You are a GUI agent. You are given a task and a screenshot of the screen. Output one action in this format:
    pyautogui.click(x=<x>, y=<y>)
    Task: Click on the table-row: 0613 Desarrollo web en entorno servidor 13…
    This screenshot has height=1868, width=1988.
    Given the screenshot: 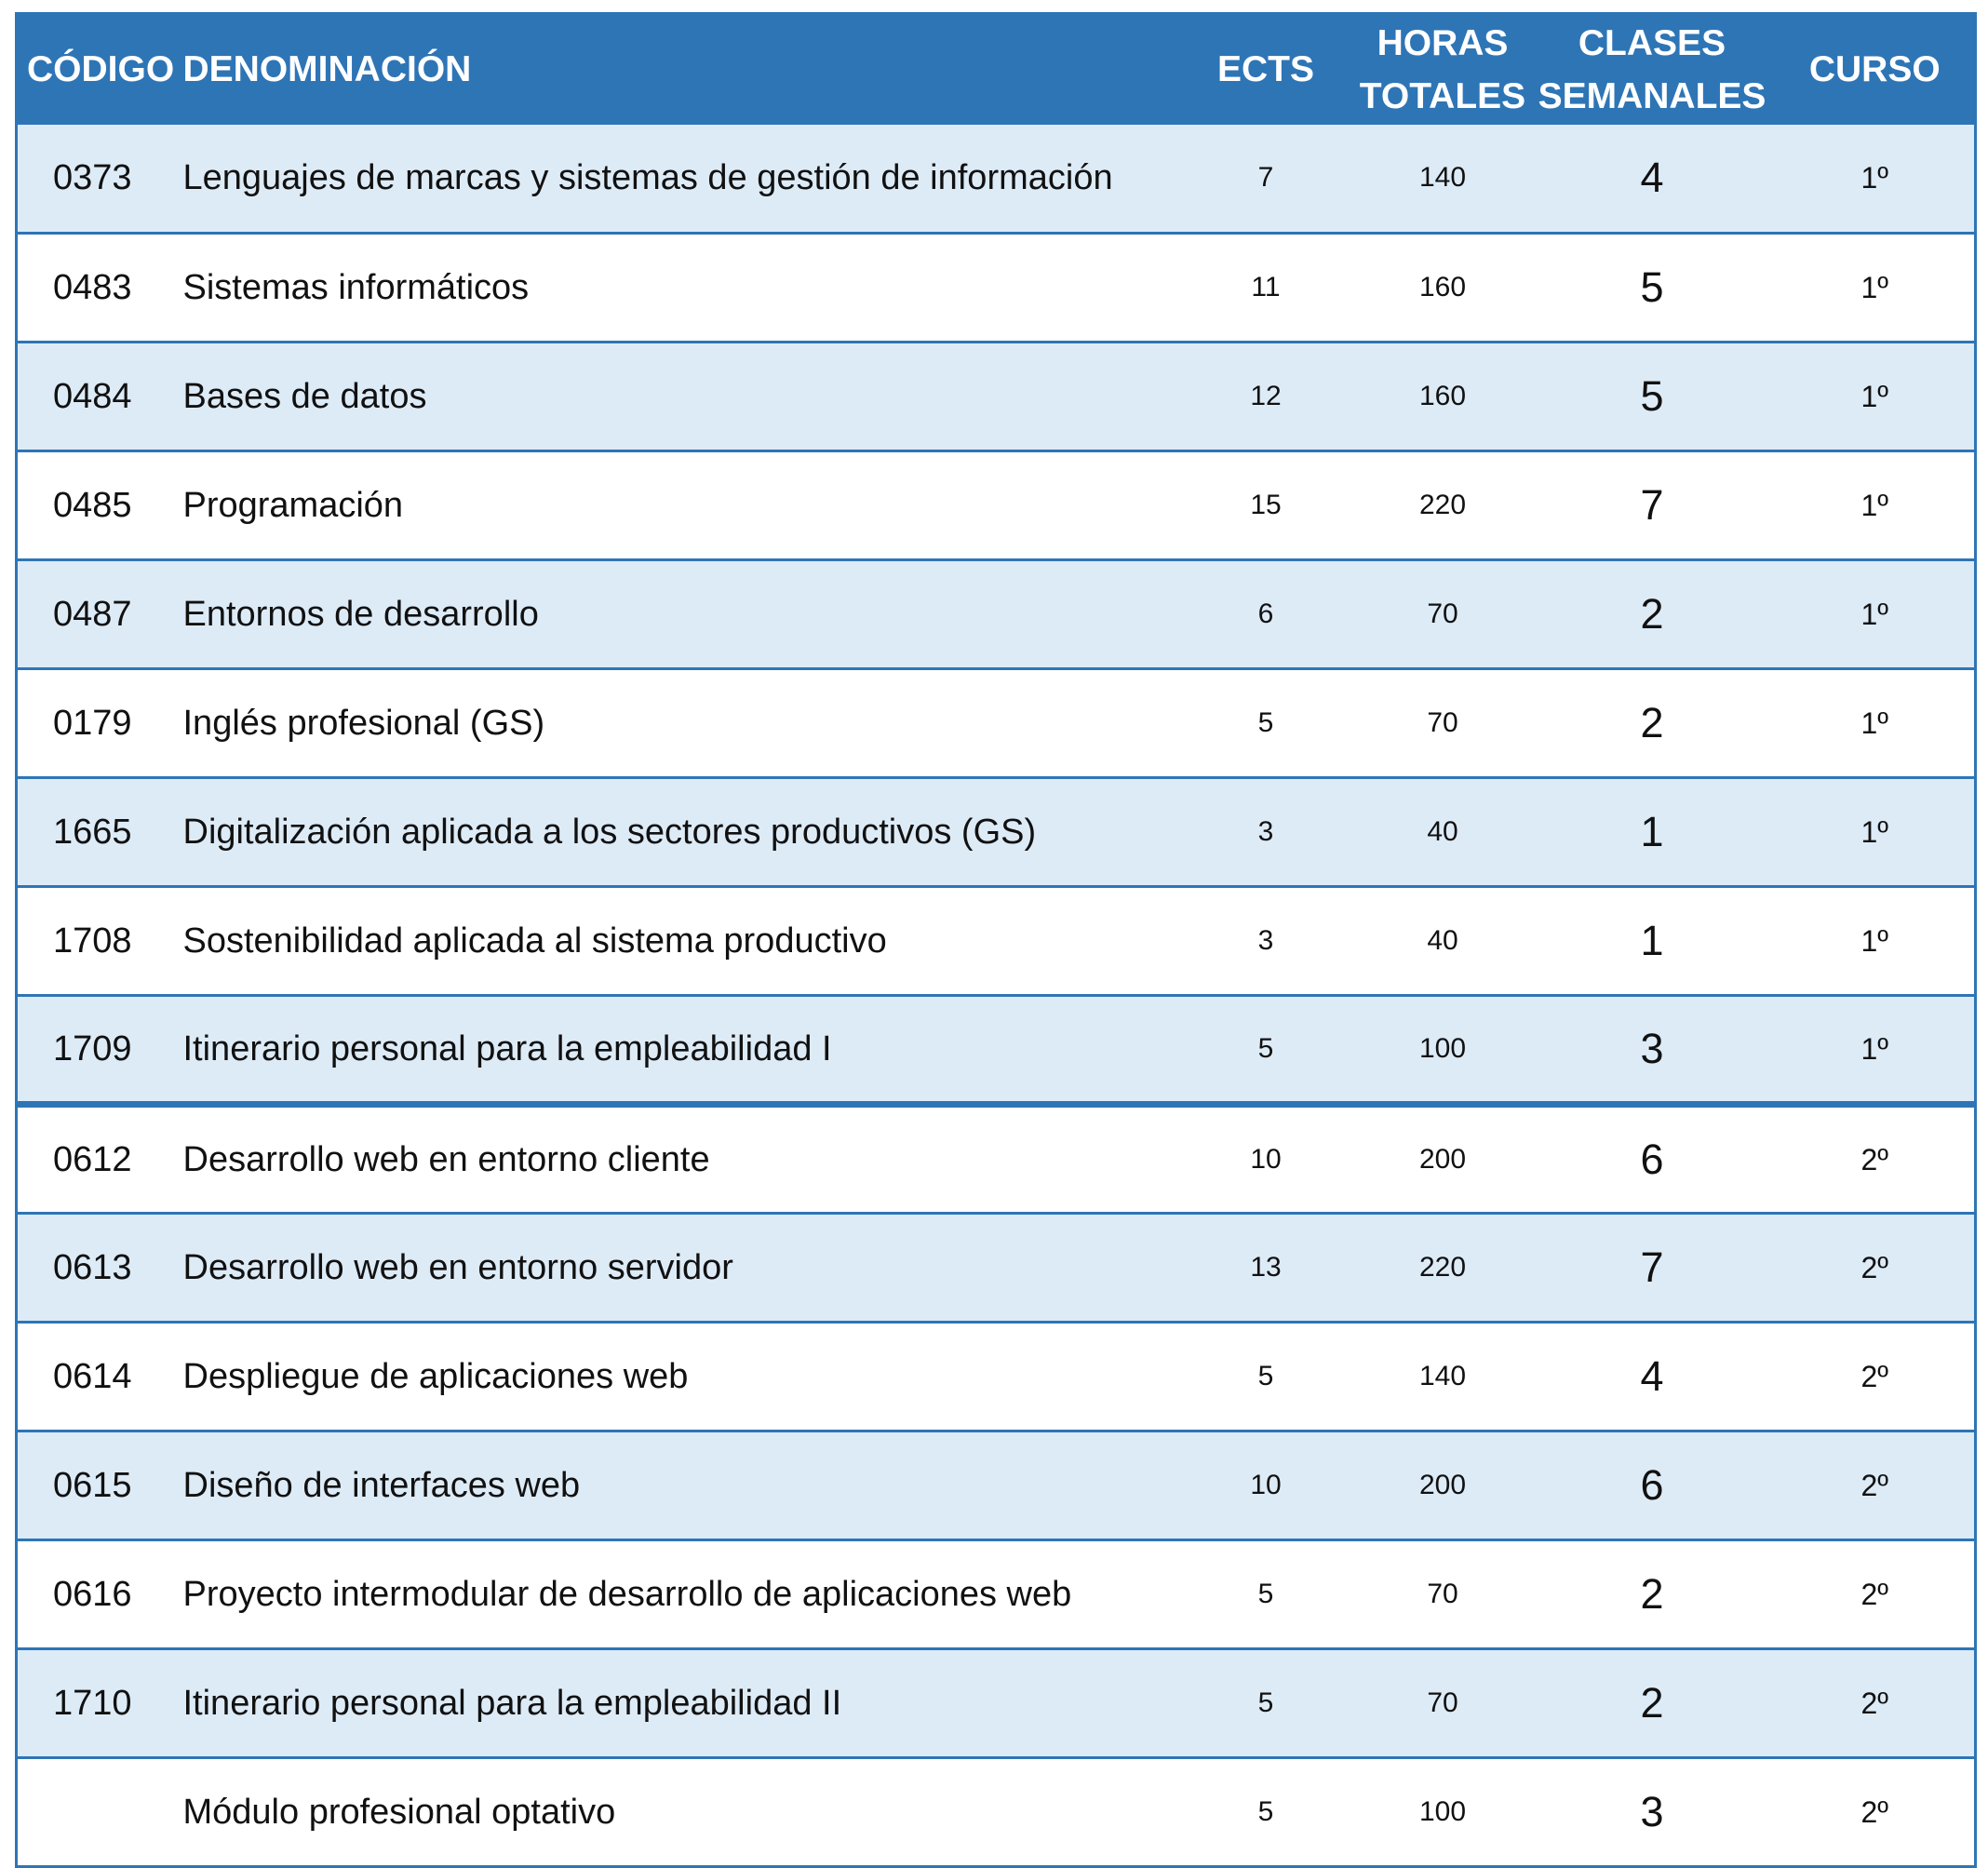 What is the action you would take?
    pyautogui.click(x=996, y=1269)
    